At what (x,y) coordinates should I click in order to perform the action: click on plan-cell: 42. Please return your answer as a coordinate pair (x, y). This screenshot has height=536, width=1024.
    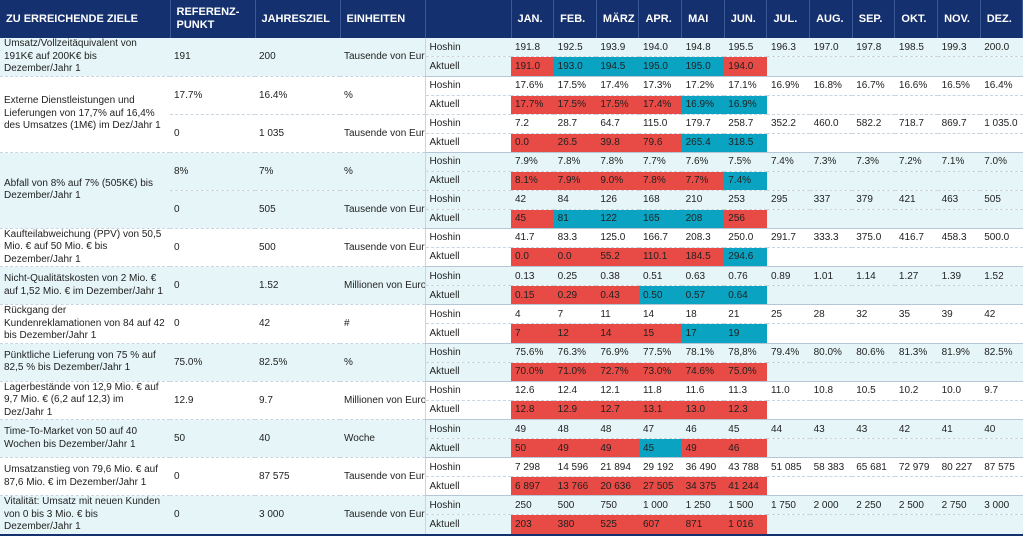
    Looking at the image, I should click on (532, 200).